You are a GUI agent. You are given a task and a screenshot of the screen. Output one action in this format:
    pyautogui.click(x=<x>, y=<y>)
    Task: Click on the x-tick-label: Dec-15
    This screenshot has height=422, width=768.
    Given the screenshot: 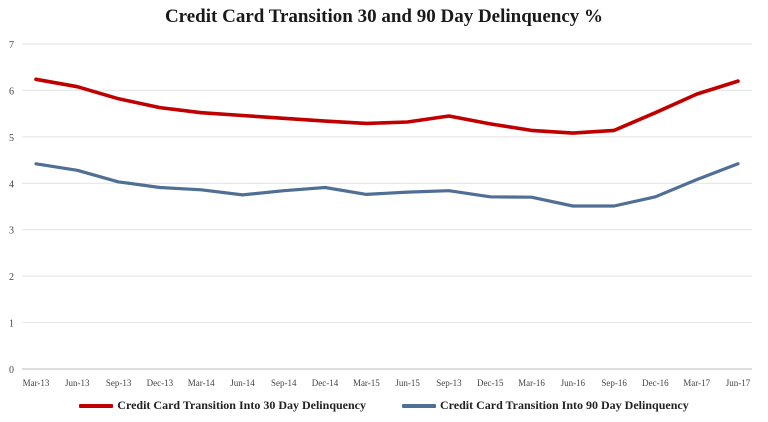 What is the action you would take?
    pyautogui.click(x=490, y=383)
    